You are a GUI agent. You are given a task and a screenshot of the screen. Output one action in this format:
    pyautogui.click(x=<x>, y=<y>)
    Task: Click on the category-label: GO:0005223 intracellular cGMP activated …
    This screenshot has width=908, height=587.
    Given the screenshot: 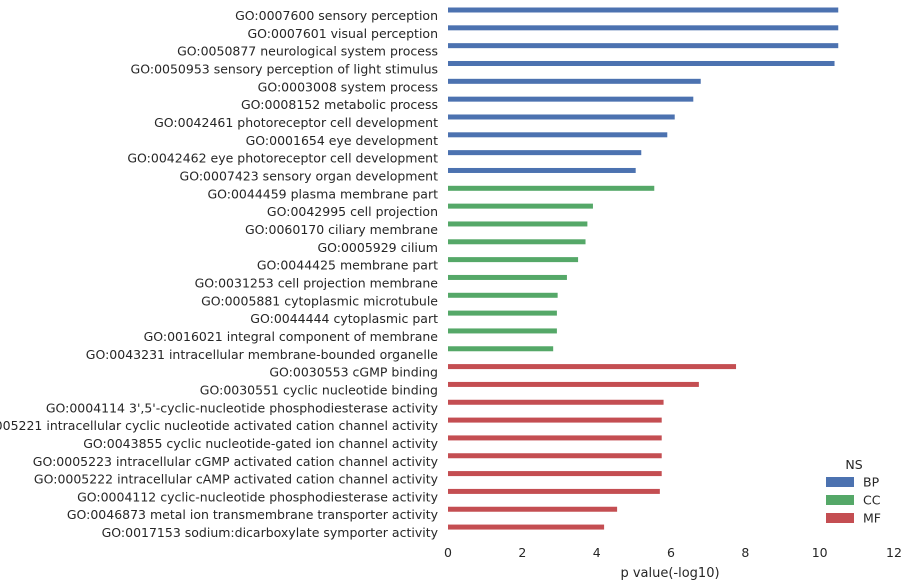 What is the action you would take?
    pyautogui.click(x=236, y=461)
    